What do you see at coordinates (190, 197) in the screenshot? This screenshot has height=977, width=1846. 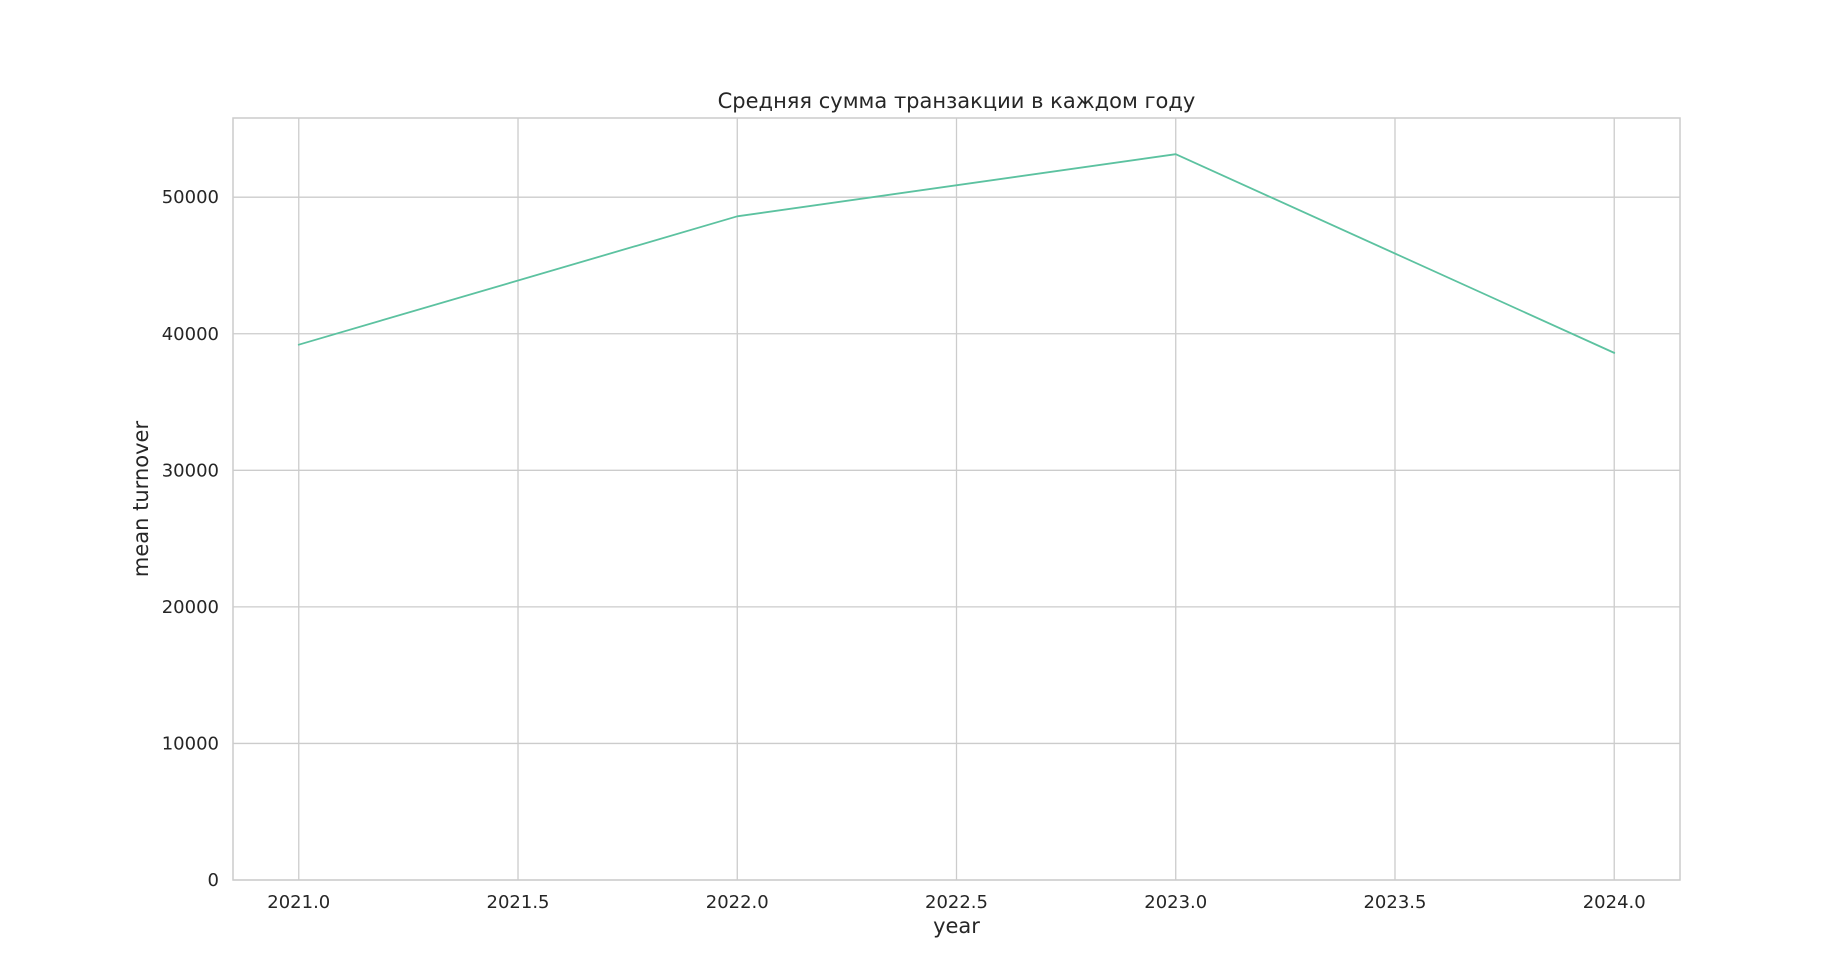 I see `y-tick-label: 50000` at bounding box center [190, 197].